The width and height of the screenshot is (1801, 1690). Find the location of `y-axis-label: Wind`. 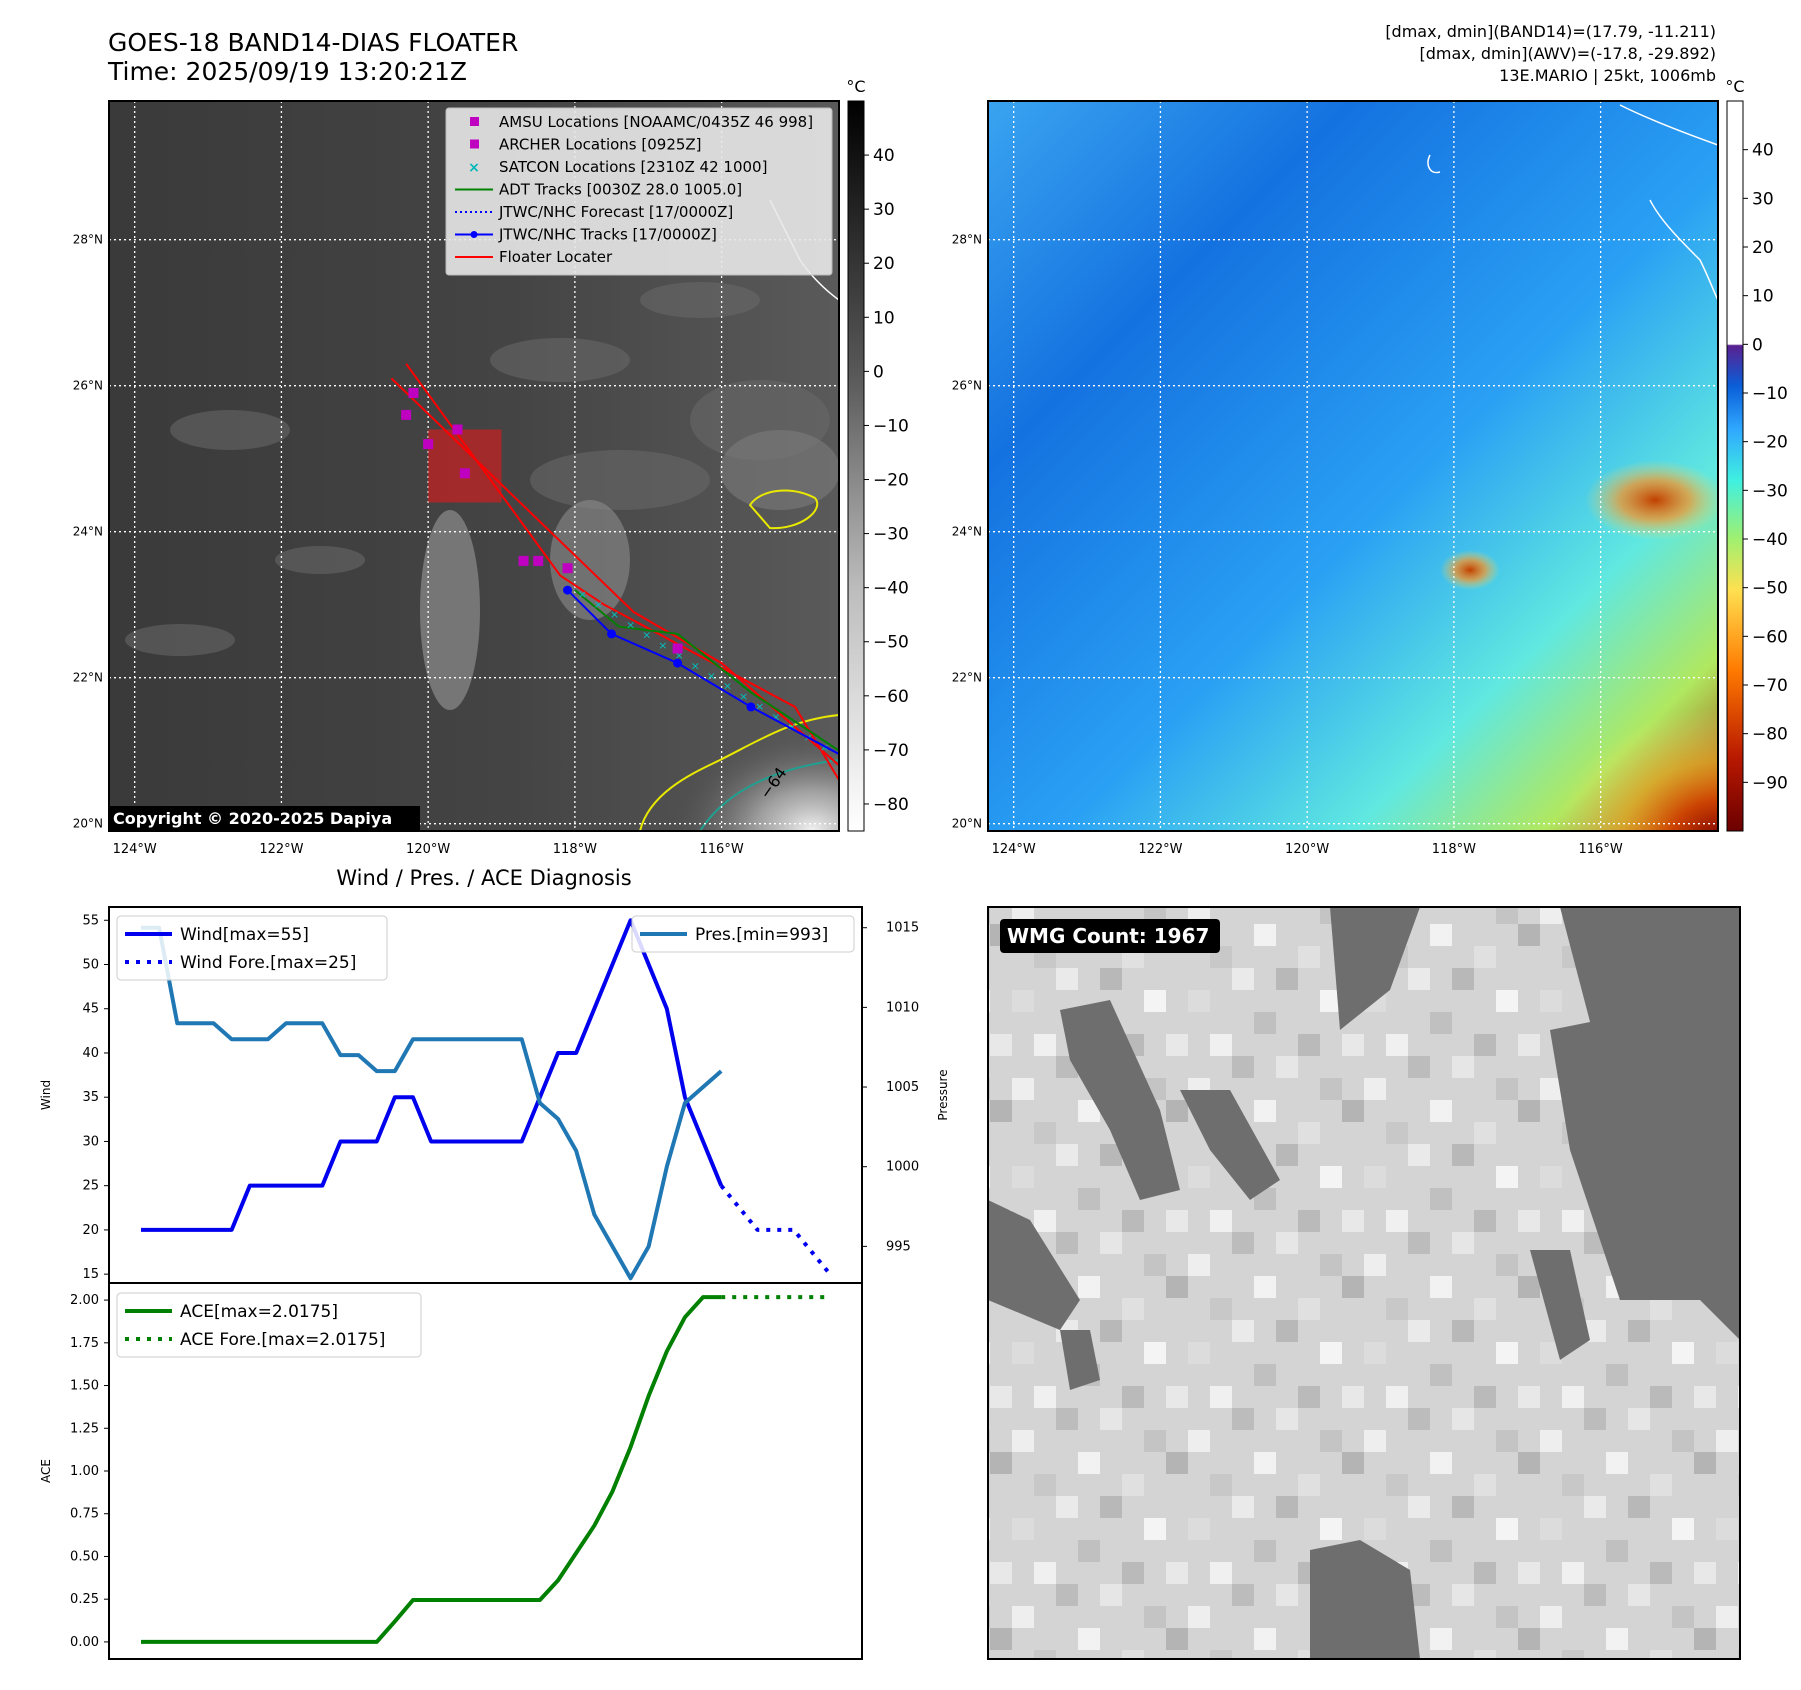

y-axis-label: Wind is located at coordinates (46, 1095).